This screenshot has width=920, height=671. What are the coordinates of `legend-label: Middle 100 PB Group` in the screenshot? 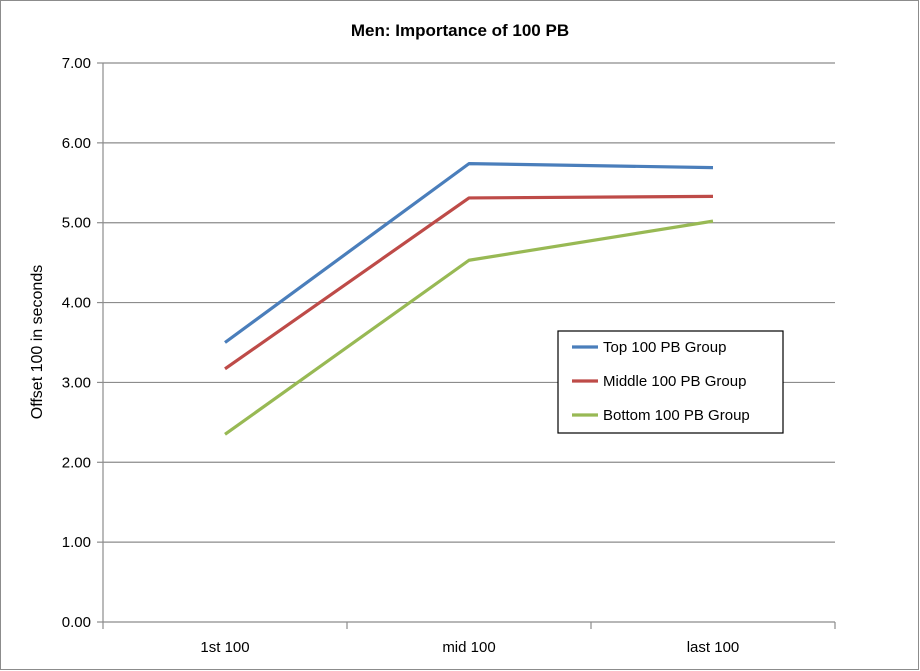 It's located at (674, 381).